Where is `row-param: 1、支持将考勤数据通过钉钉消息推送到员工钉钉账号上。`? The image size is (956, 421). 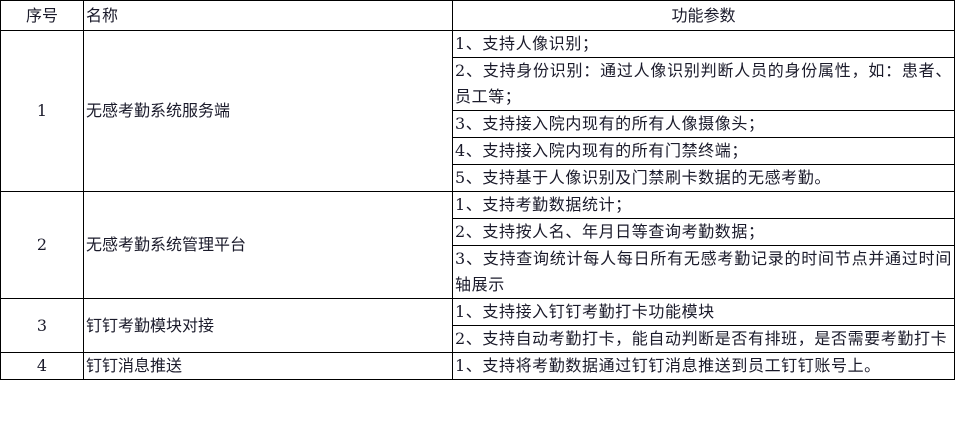 row-param: 1、支持将考勤数据通过钉钉消息推送到员工钉钉账号上。 is located at coordinates (703, 366).